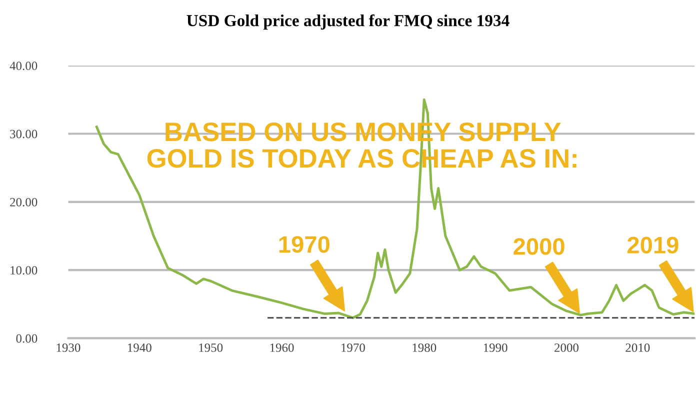 This screenshot has width=696, height=410. What do you see at coordinates (68, 347) in the screenshot?
I see `x-tick-label: 1930` at bounding box center [68, 347].